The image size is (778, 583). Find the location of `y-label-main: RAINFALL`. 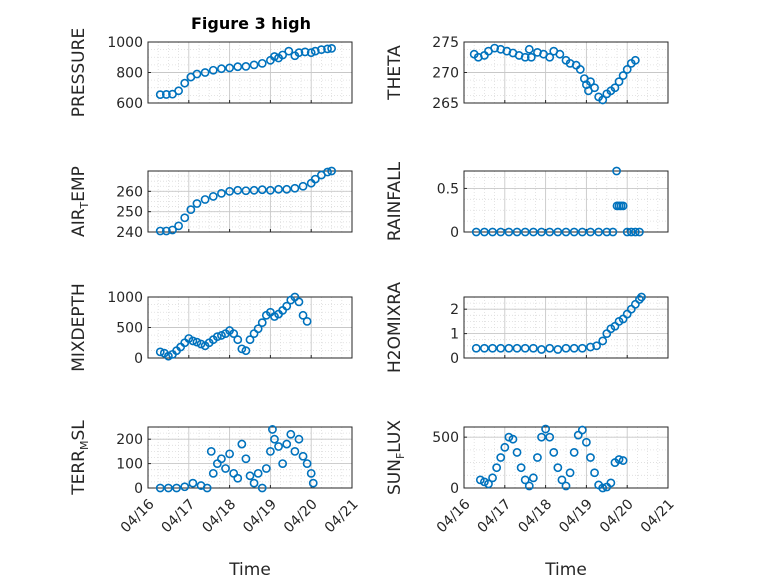

y-label-main: RAINFALL is located at coordinates (395, 201).